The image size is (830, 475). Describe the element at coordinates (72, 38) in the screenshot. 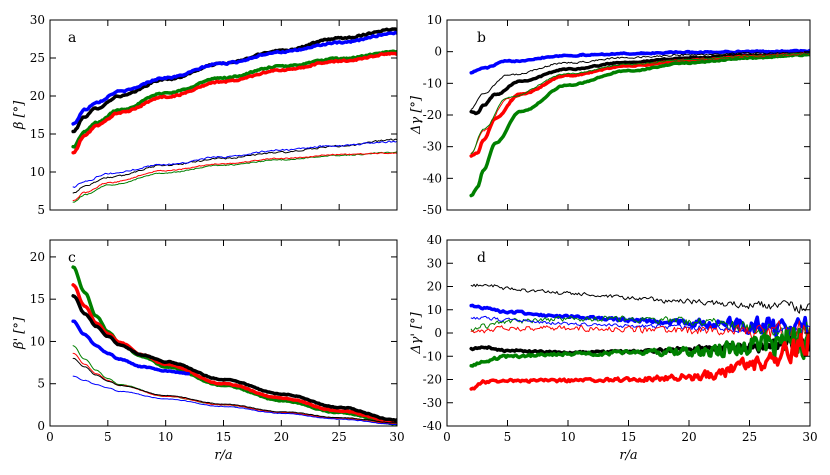

I see `panel-letter: a` at that location.